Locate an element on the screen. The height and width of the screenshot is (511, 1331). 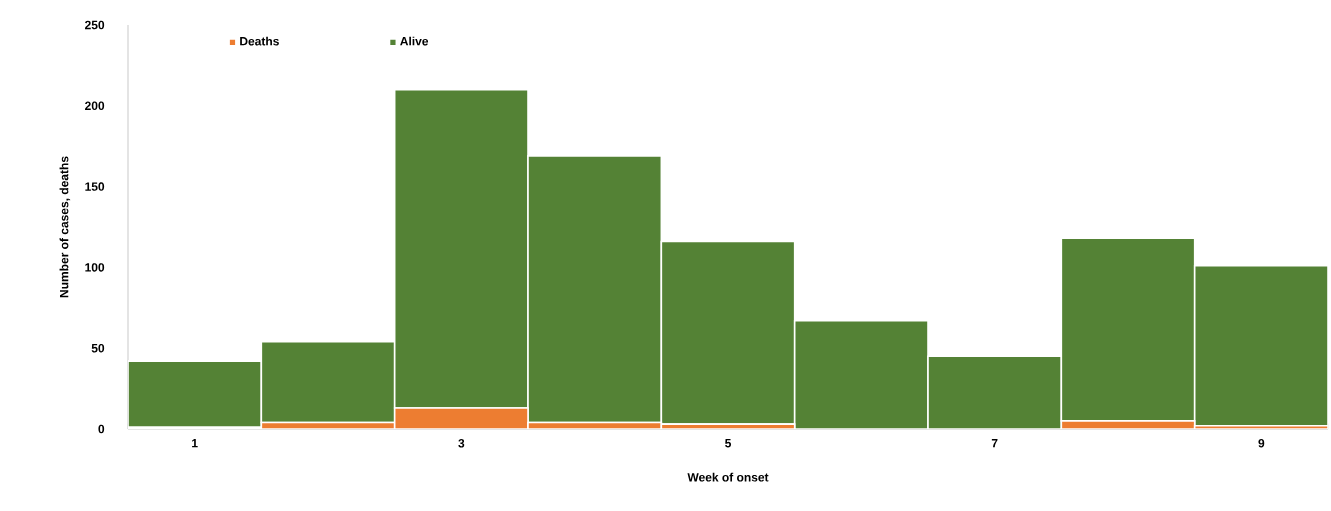
x-axis-title: Week of onset is located at coordinates (728, 477).